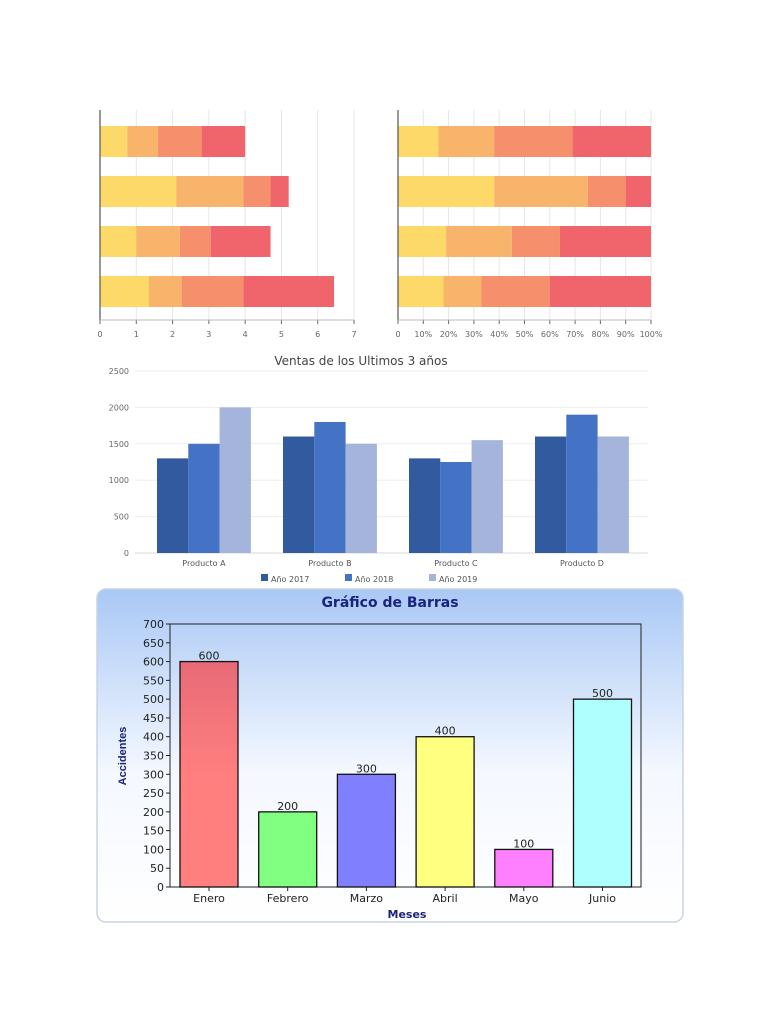  What do you see at coordinates (445, 731) in the screenshot?
I see `data-label: 400` at bounding box center [445, 731].